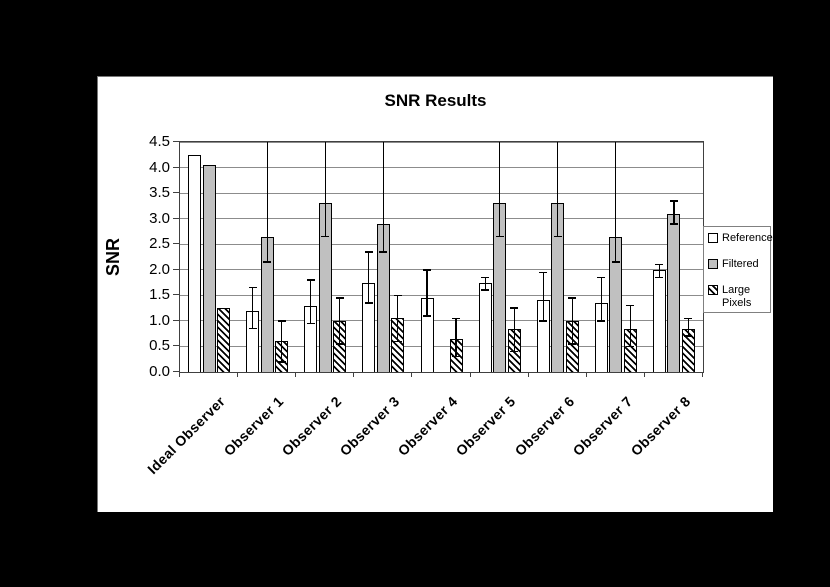  Describe the element at coordinates (713, 290) in the screenshot. I see `legend-swatch-hatch` at that location.